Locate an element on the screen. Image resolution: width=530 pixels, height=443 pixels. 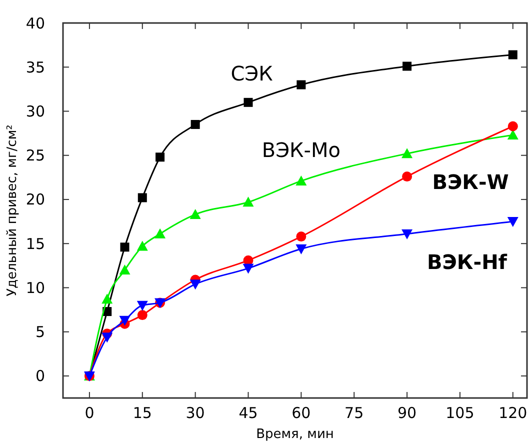
x-tick-label: 45 is located at coordinates (248, 413).